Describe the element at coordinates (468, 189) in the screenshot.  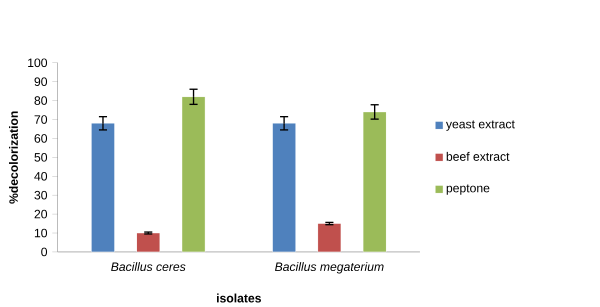
I see `legend-label: peptone` at that location.